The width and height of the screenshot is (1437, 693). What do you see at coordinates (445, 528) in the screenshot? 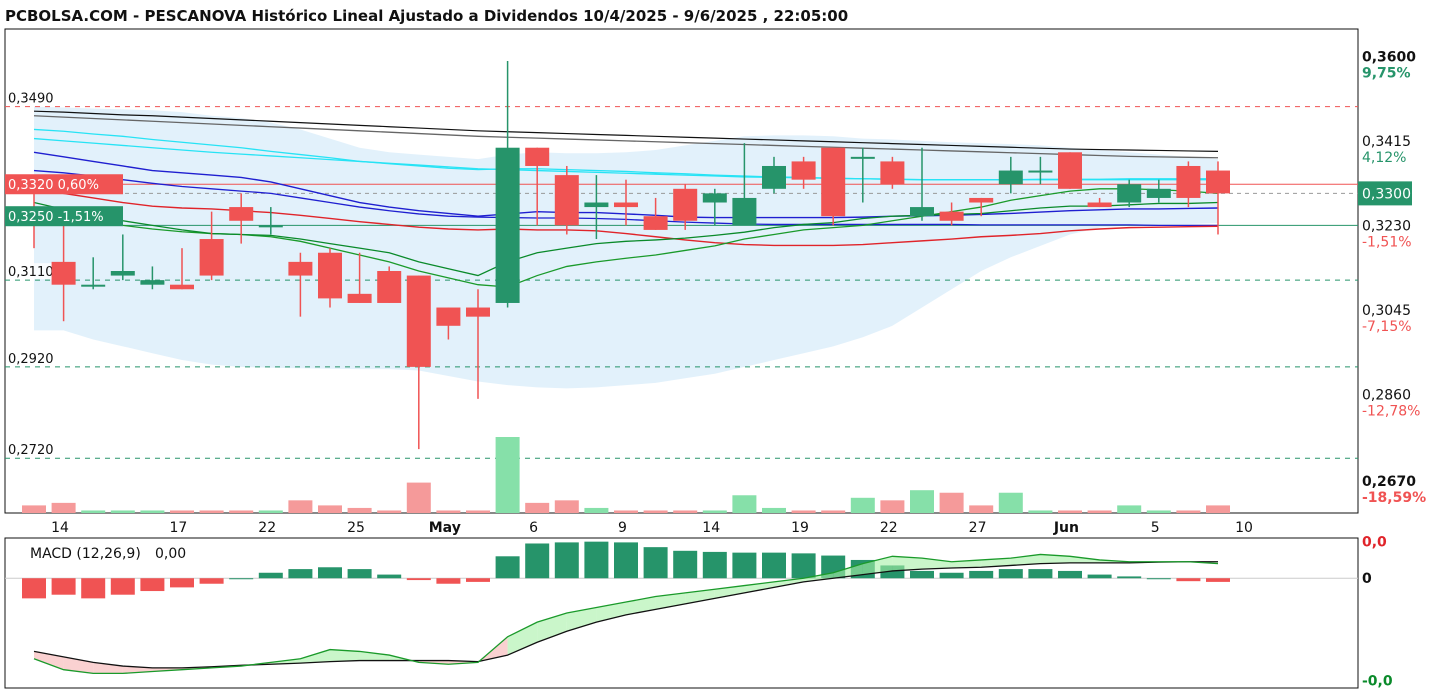
I see `date-axis-label: May` at bounding box center [445, 528].